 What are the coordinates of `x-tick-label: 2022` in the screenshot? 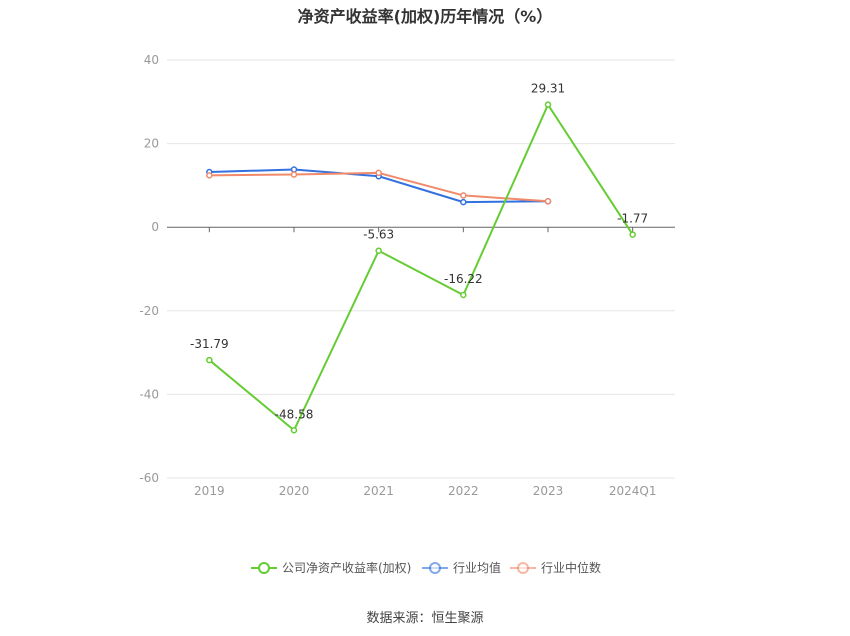 It's located at (463, 491).